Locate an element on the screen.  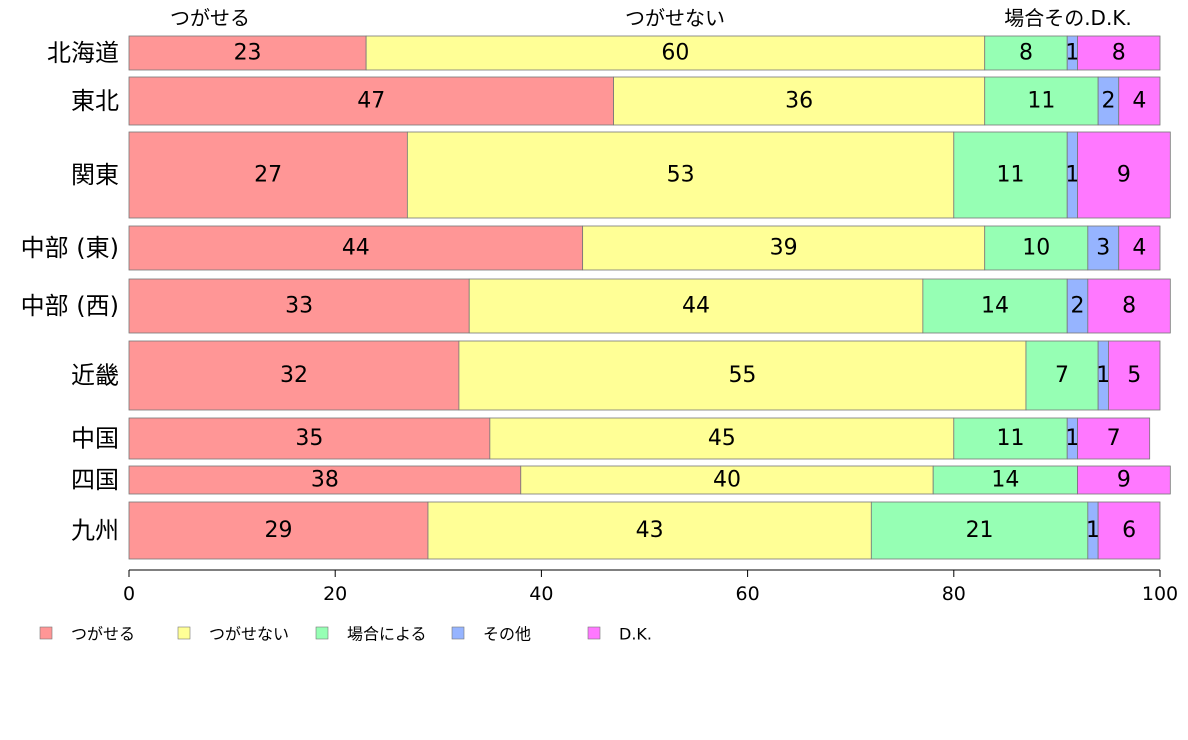
category-label: 近畿 is located at coordinates (95, 376).